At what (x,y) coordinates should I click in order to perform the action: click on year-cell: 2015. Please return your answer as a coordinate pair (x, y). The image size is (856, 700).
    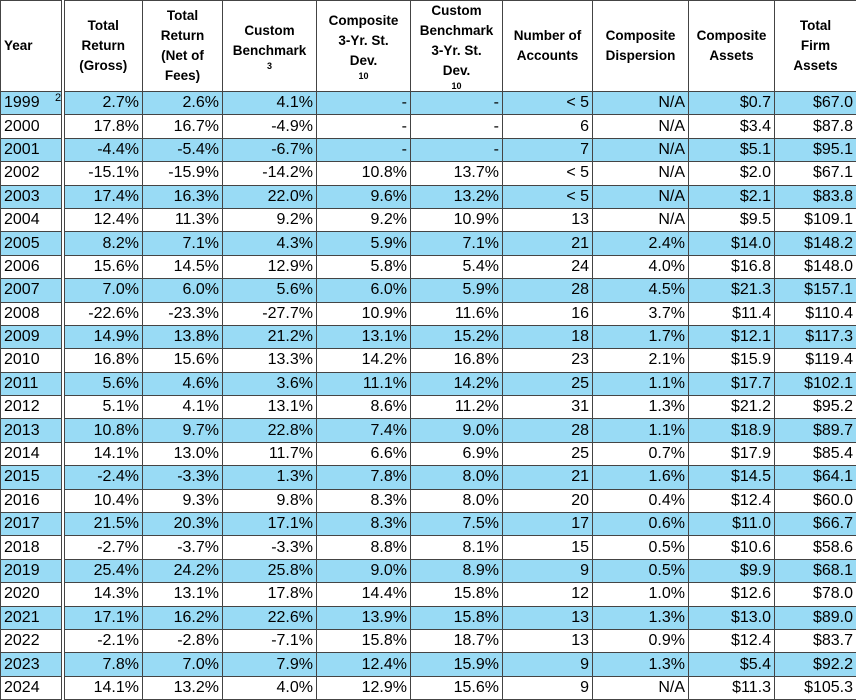
    Looking at the image, I should click on (32, 477).